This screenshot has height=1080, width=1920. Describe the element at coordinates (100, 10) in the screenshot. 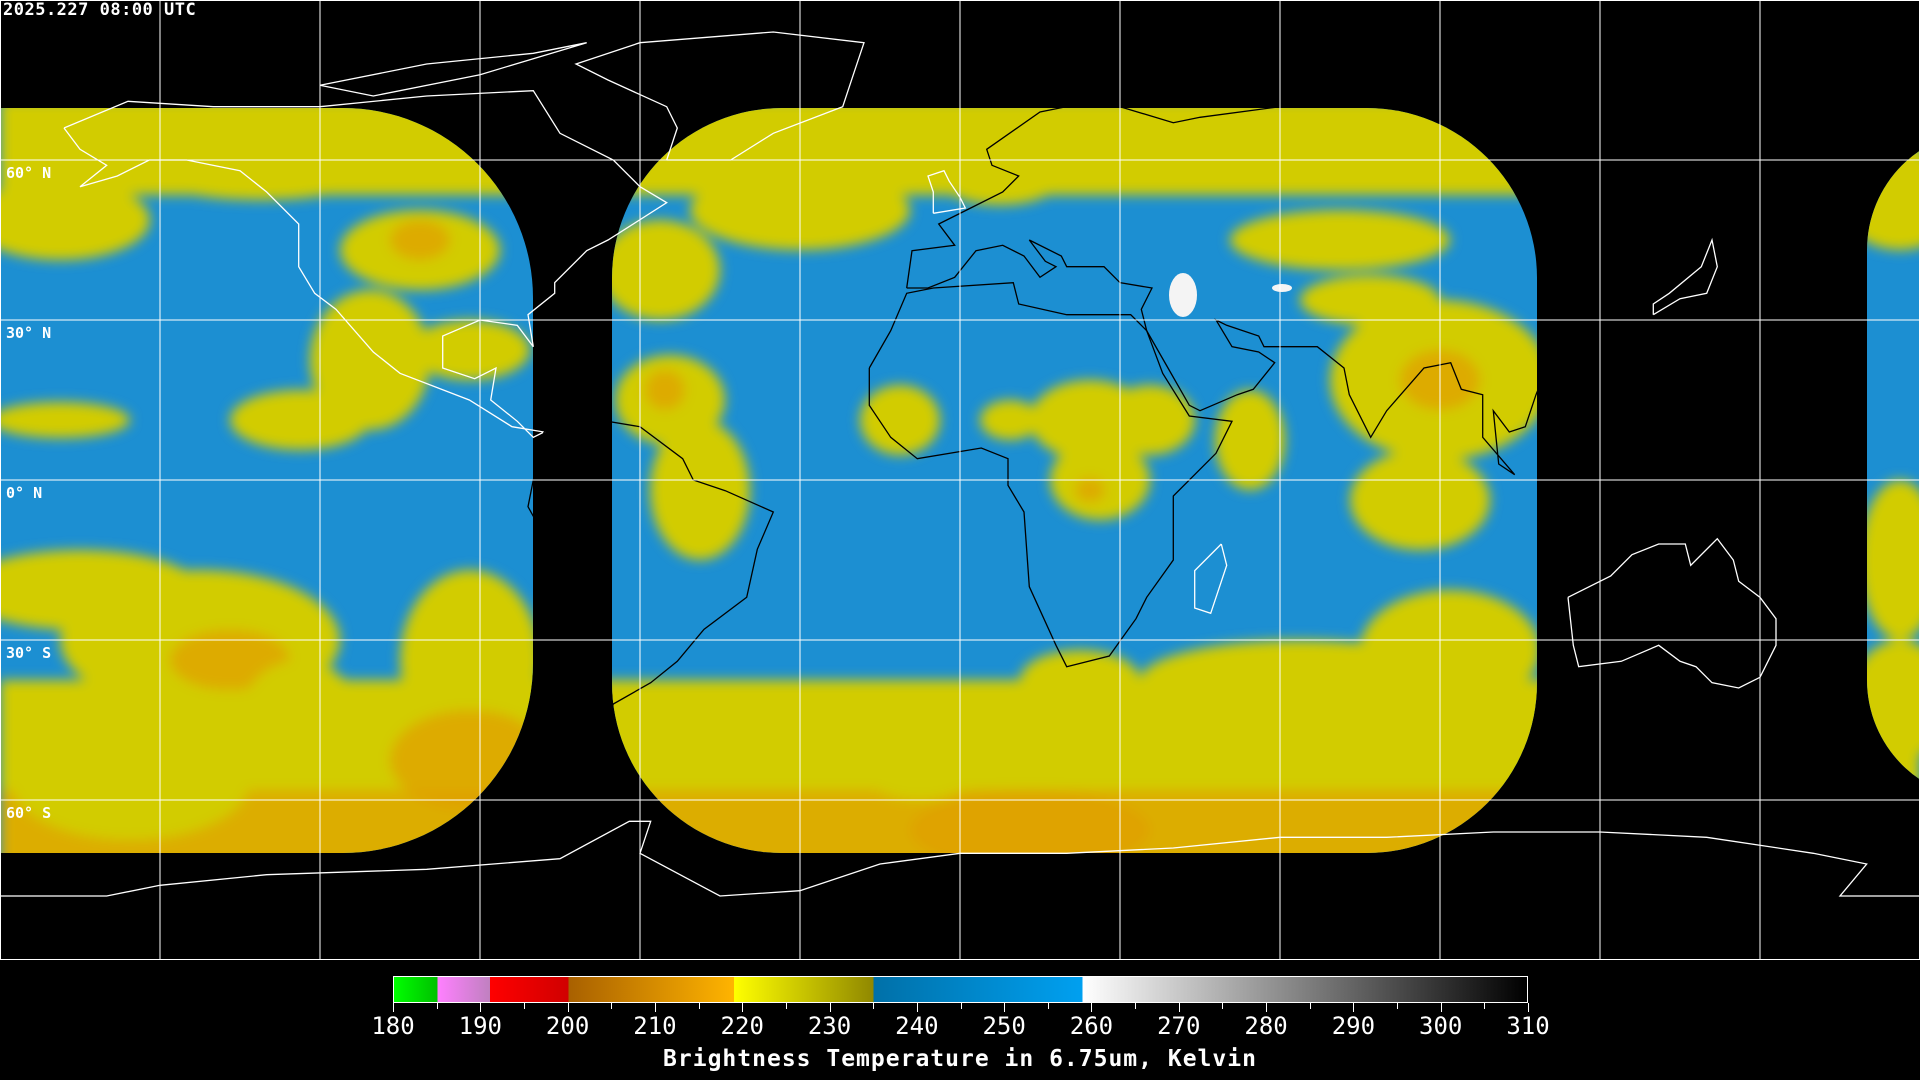

I see `timestamp-title: 2025.227 08:00 UTC` at that location.